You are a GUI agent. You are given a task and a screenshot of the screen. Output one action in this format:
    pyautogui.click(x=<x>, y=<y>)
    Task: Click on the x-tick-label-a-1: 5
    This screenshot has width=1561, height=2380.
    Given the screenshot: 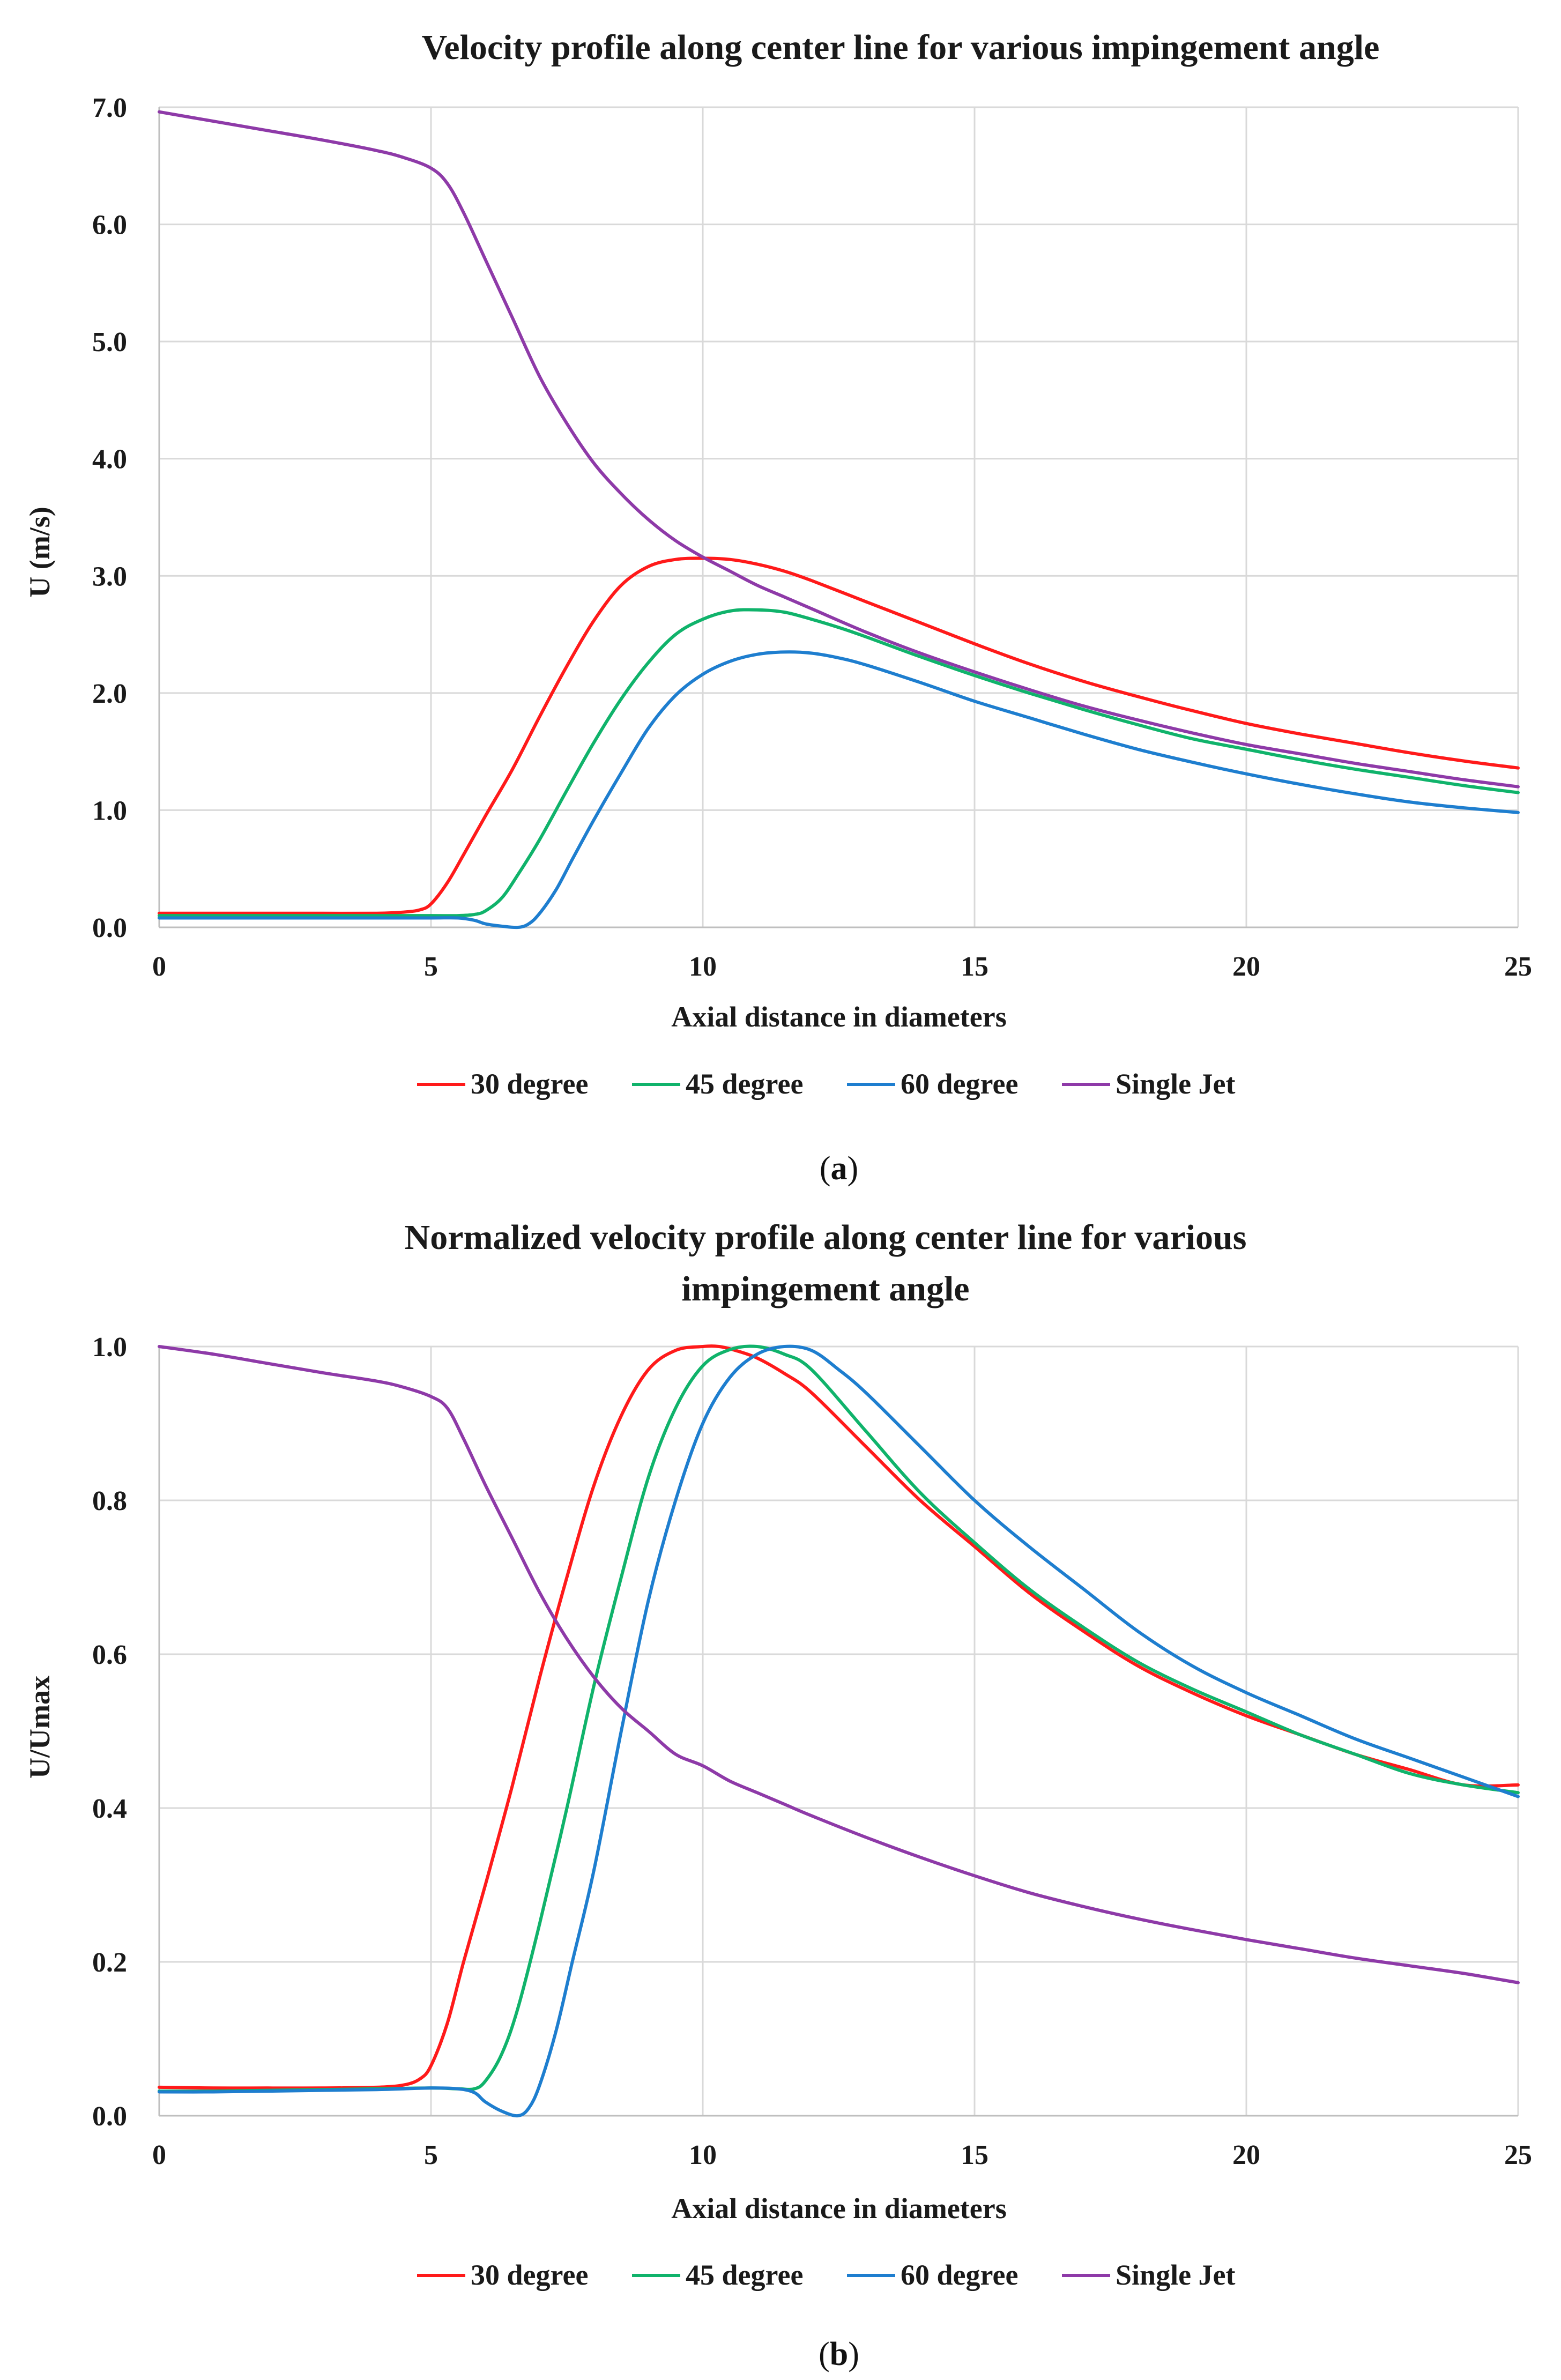 What is the action you would take?
    pyautogui.click(x=431, y=966)
    